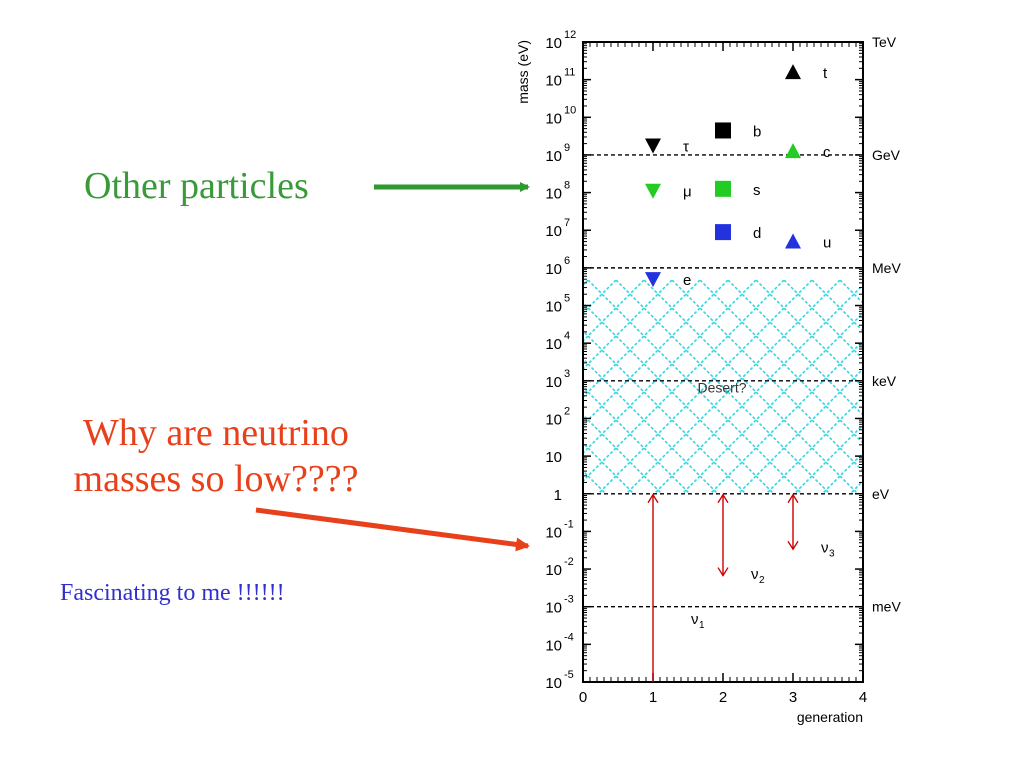  What do you see at coordinates (567, 186) in the screenshot?
I see `y-tick-exponent: 8` at bounding box center [567, 186].